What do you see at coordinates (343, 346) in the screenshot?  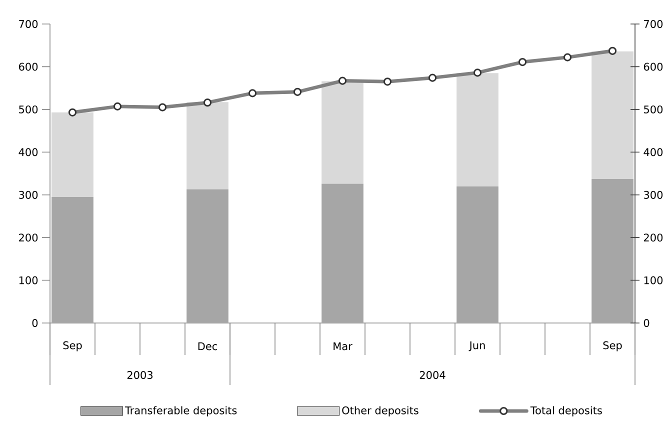 I see `x-tick-label: Mar` at bounding box center [343, 346].